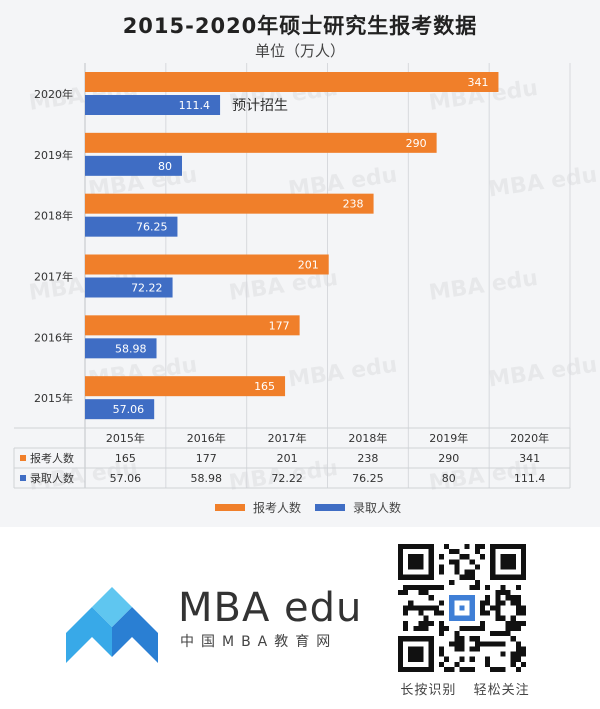 The image size is (600, 709). What do you see at coordinates (53, 216) in the screenshot?
I see `category-label: 2018年` at bounding box center [53, 216].